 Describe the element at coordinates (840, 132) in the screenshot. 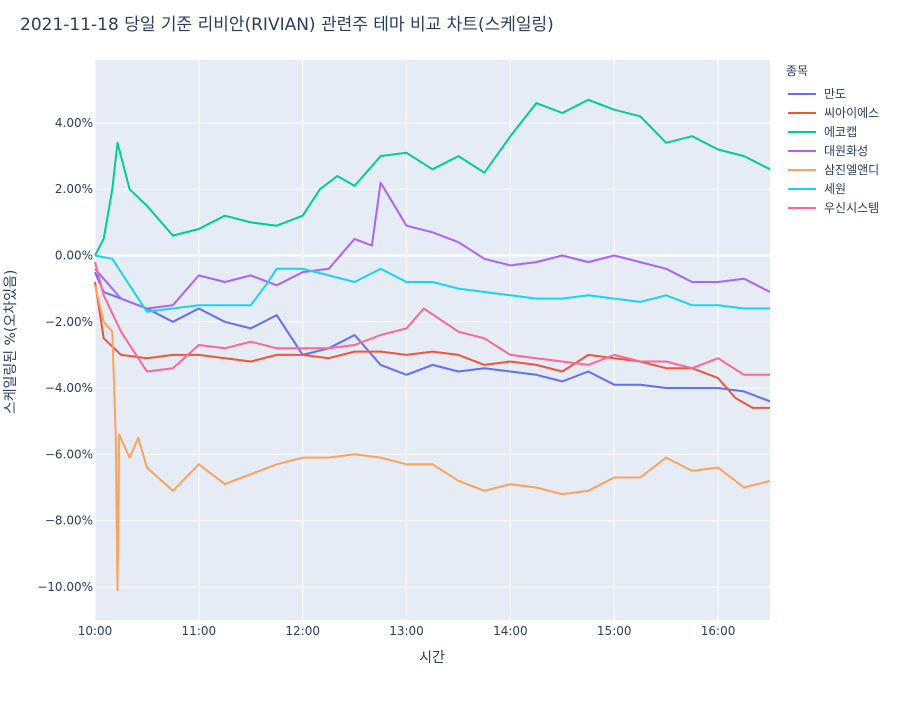

I see `legend-label: 에코캡` at that location.